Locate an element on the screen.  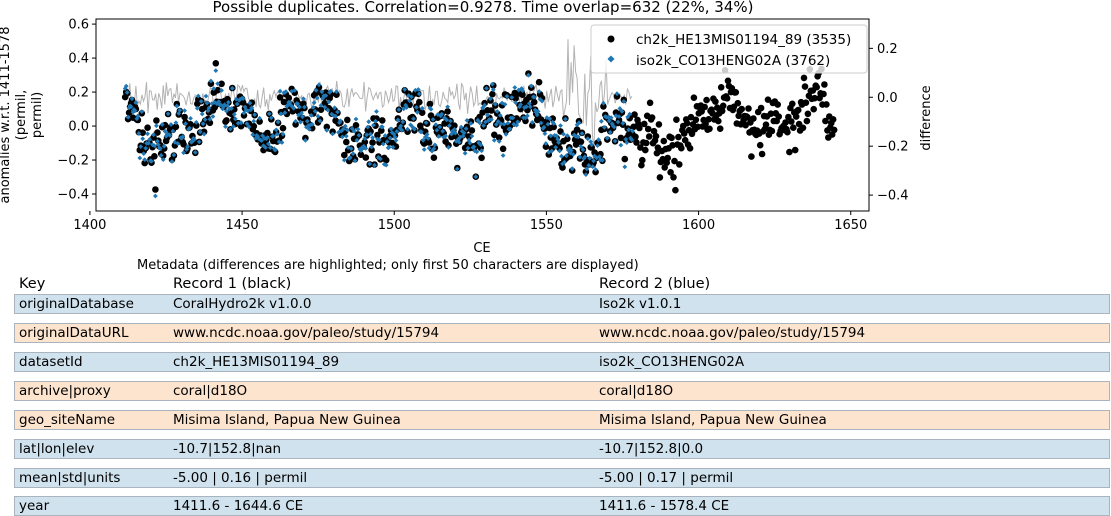
y-axis-label-line: (permil, is located at coordinates (21, 115).